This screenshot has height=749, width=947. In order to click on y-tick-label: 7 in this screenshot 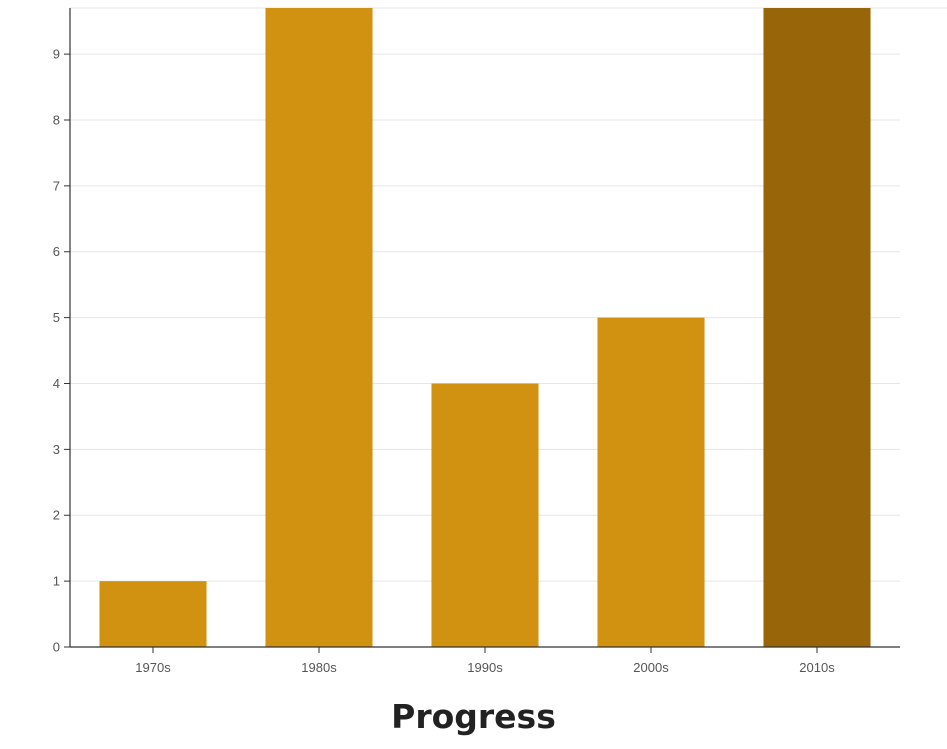, I will do `click(56, 185)`.